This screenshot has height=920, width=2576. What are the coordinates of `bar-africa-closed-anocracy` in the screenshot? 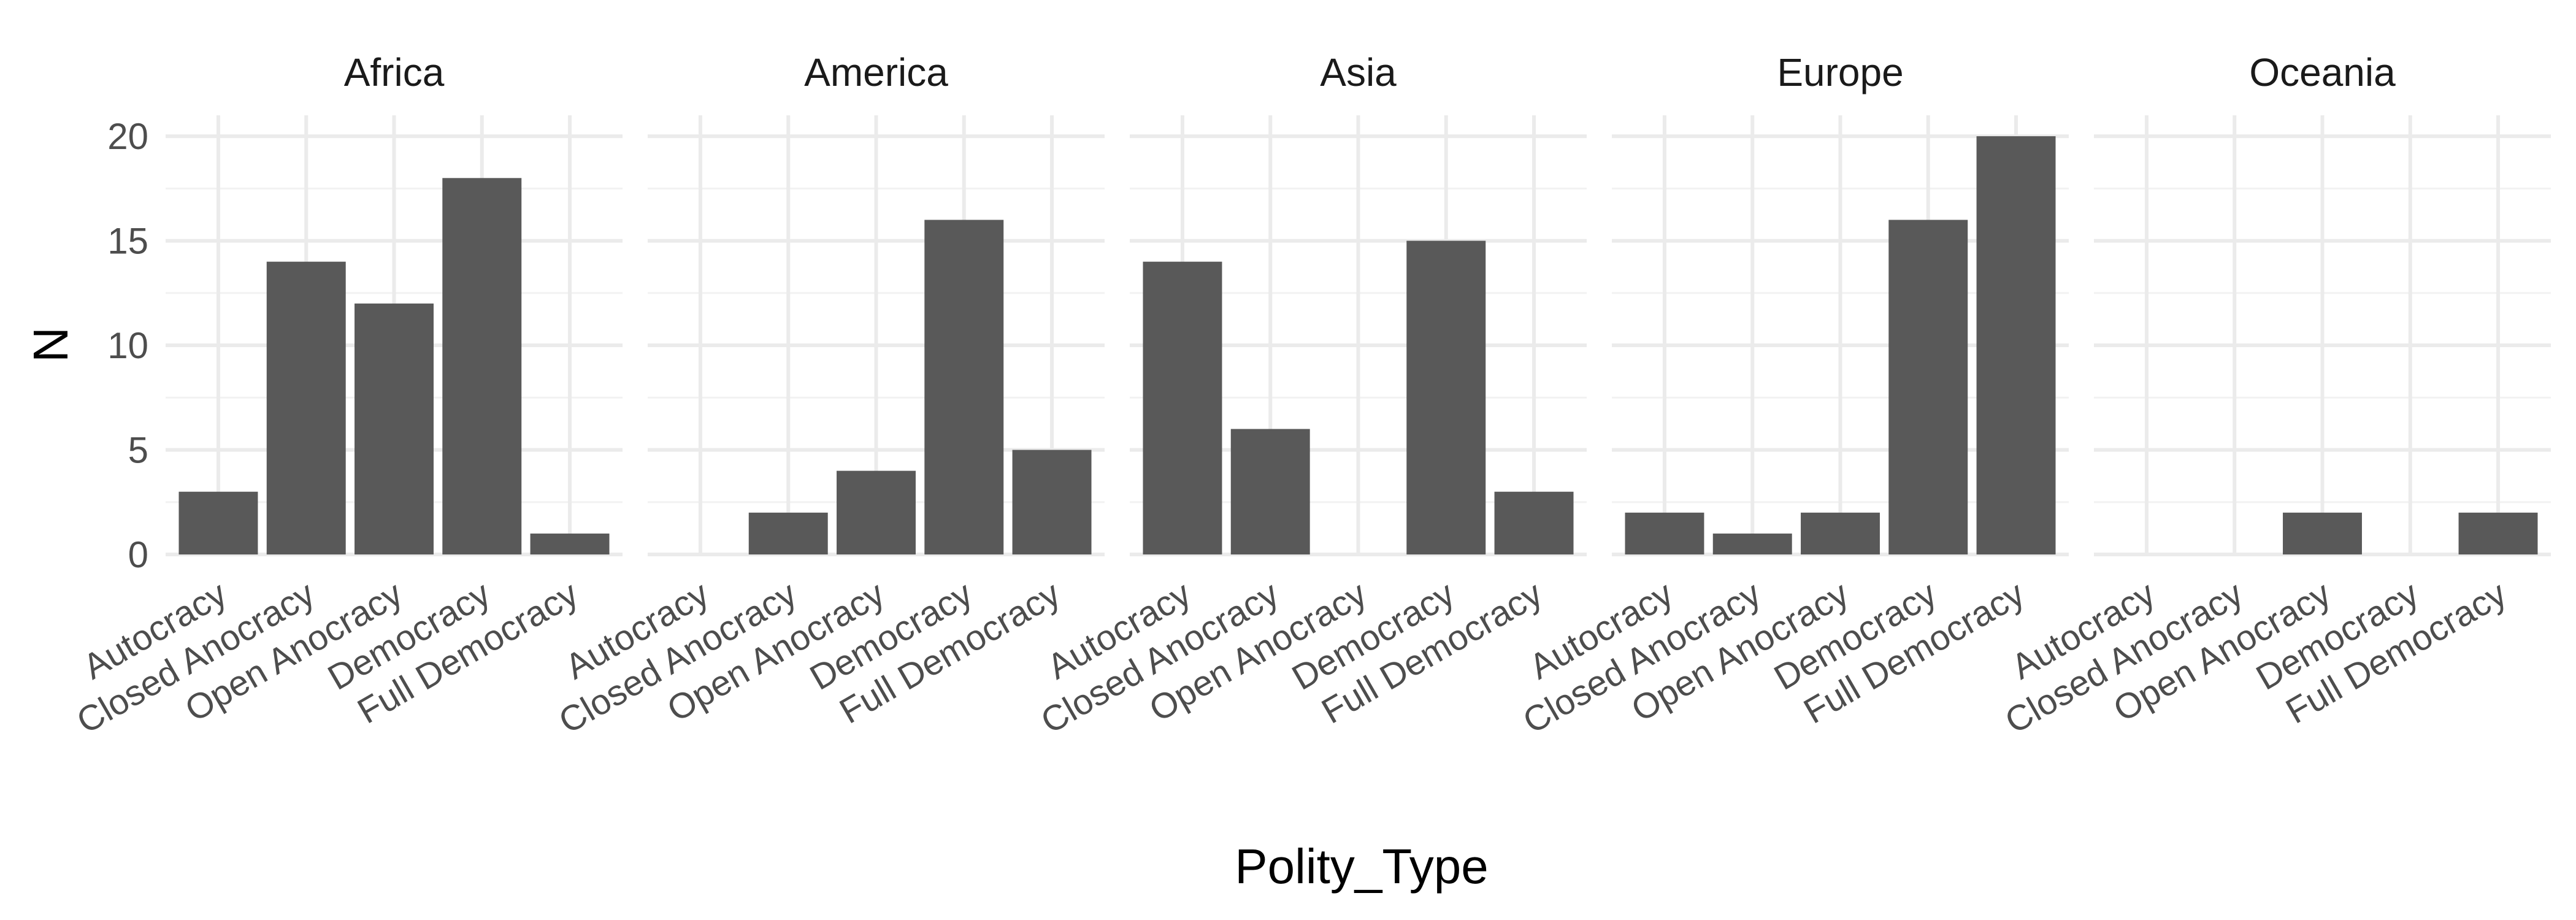 It's located at (306, 407).